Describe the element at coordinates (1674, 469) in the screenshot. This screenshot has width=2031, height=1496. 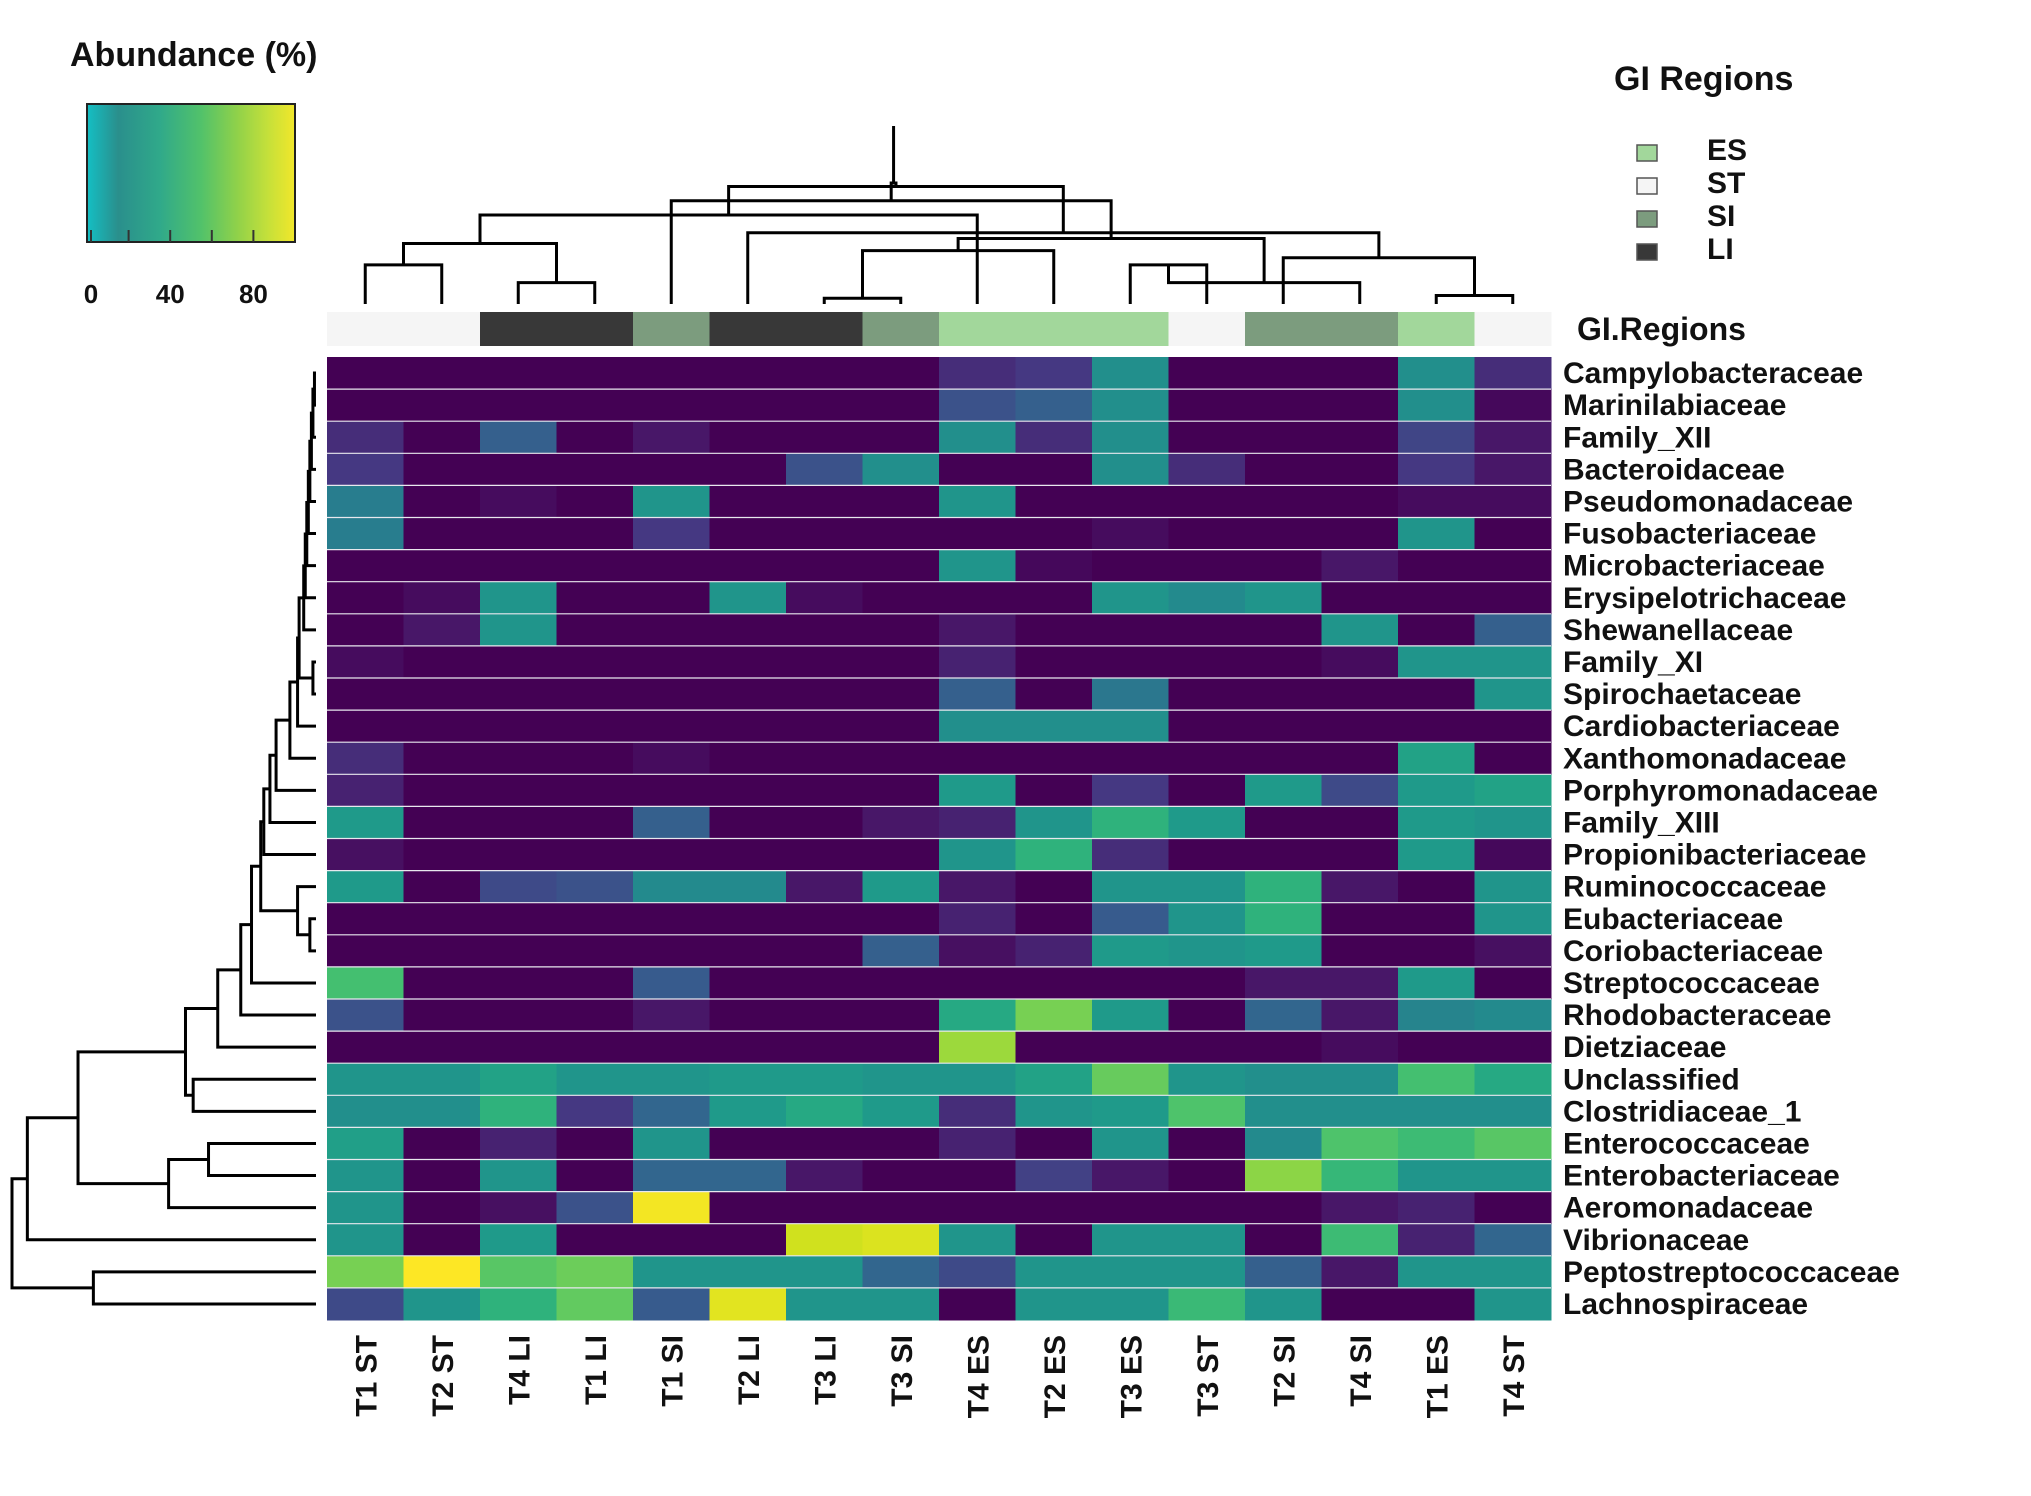
I see `row-label: Bacteroidaceae` at that location.